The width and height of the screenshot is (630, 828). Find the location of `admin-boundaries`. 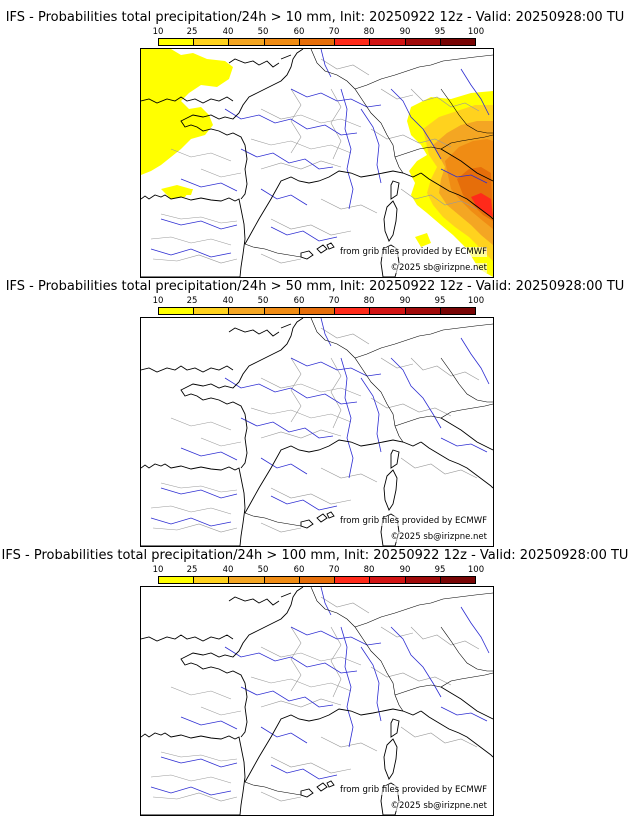

admin-boundaries is located at coordinates (315, 161).